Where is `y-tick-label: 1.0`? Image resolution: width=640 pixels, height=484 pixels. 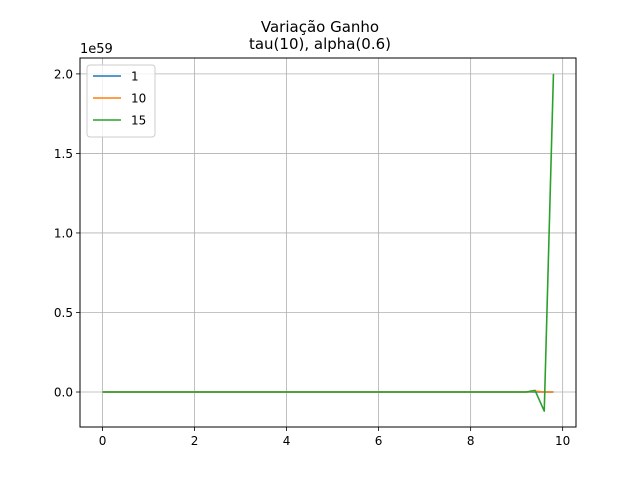 y-tick-label: 1.0 is located at coordinates (63, 233).